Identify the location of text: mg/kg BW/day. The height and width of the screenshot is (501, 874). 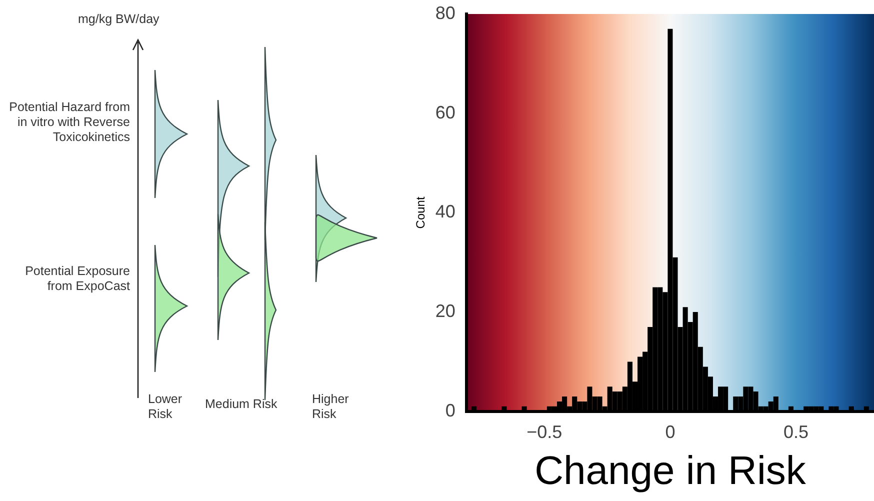
(119, 19).